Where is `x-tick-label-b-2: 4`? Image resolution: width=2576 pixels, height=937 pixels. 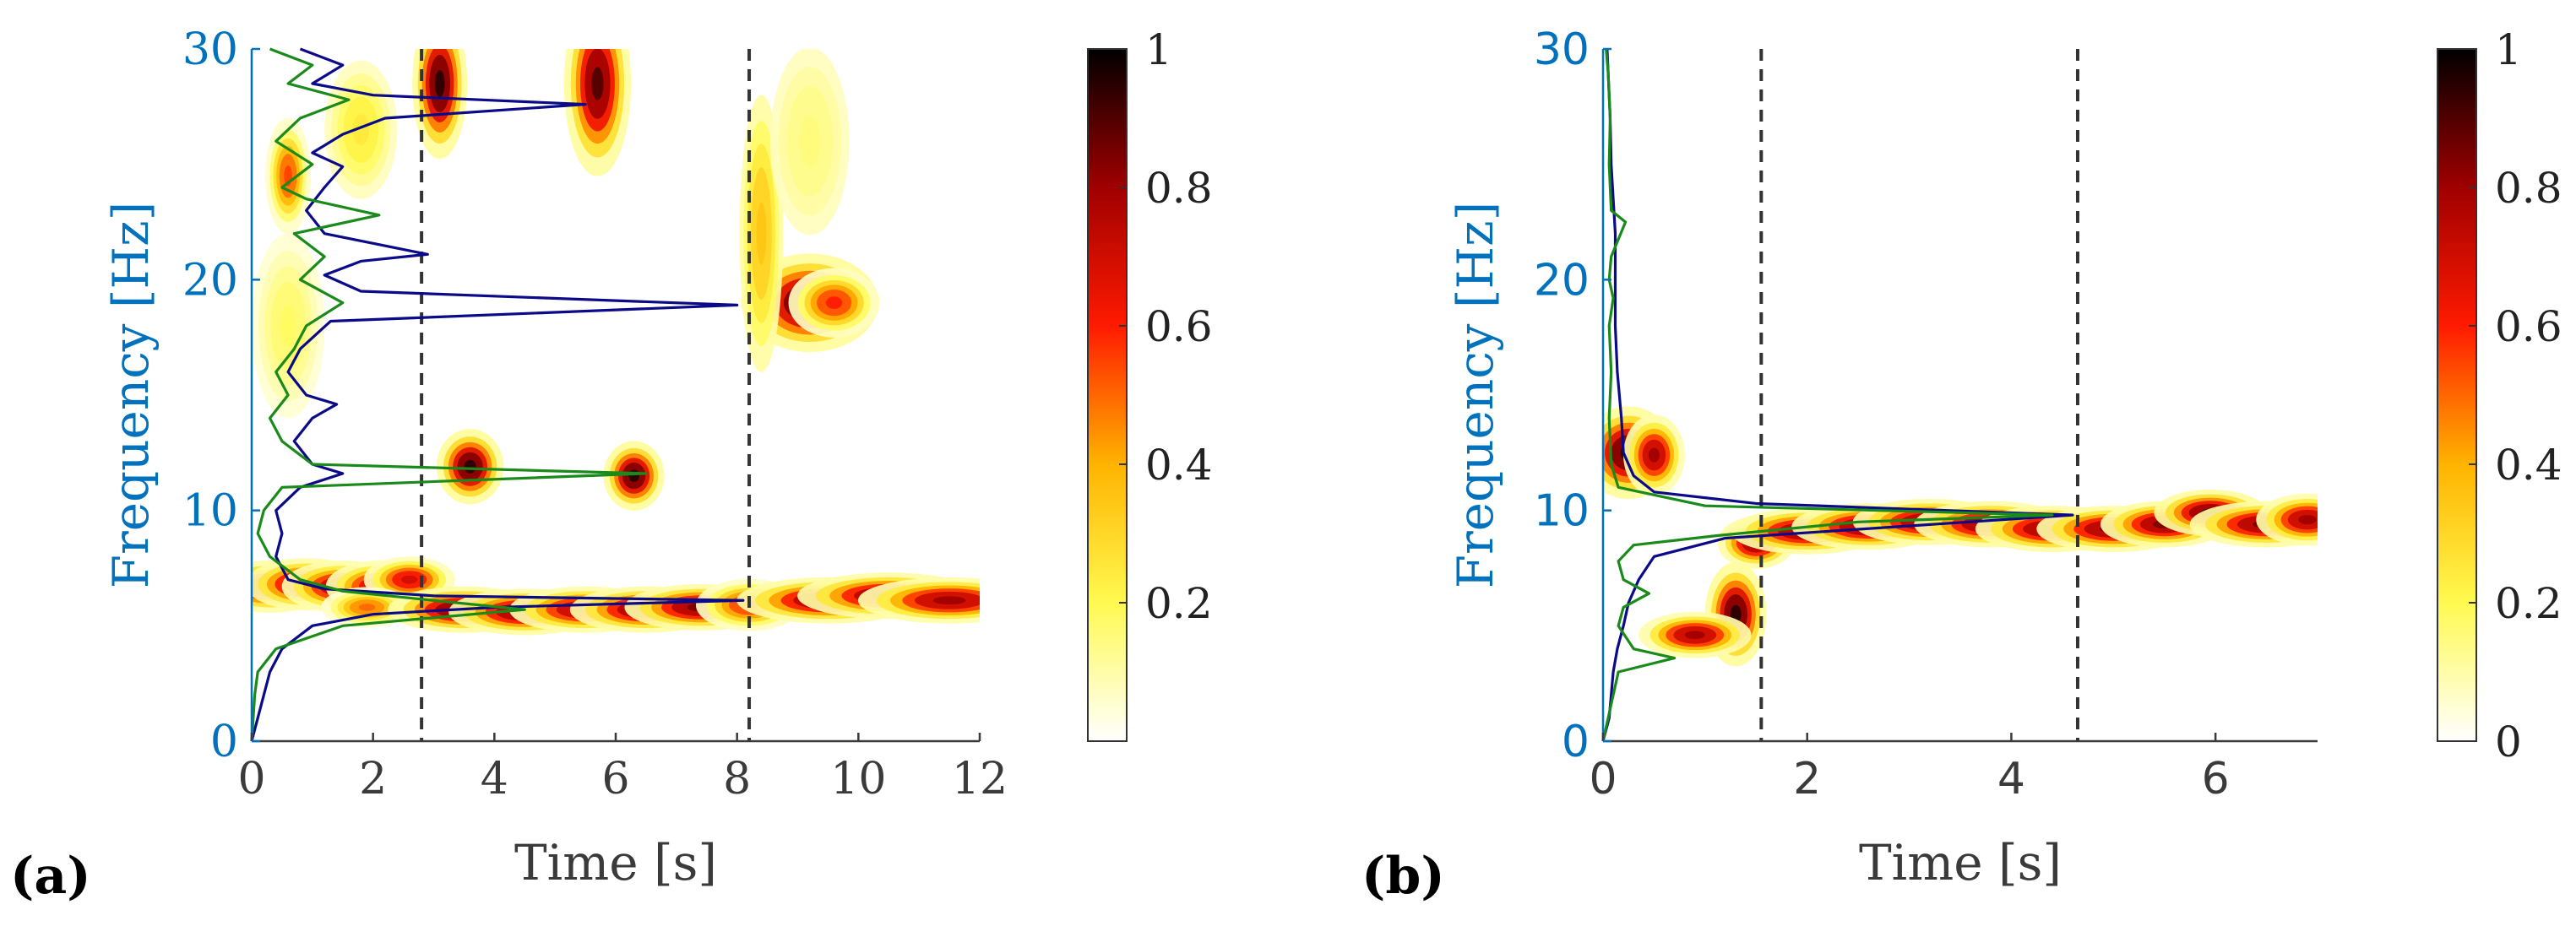 x-tick-label-b-2: 4 is located at coordinates (2011, 779).